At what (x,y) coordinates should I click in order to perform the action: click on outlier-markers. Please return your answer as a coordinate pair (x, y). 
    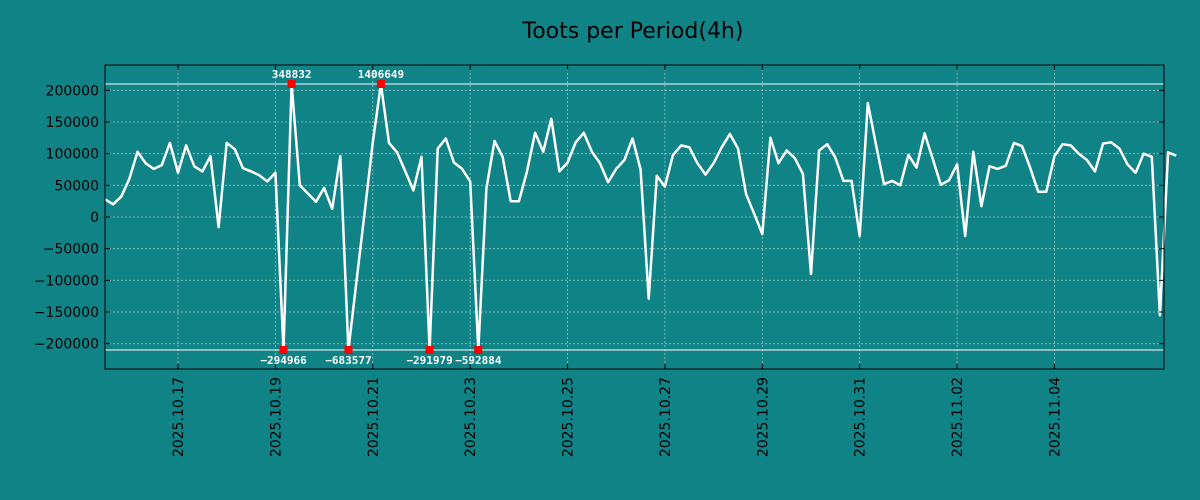
    Looking at the image, I should click on (381, 217).